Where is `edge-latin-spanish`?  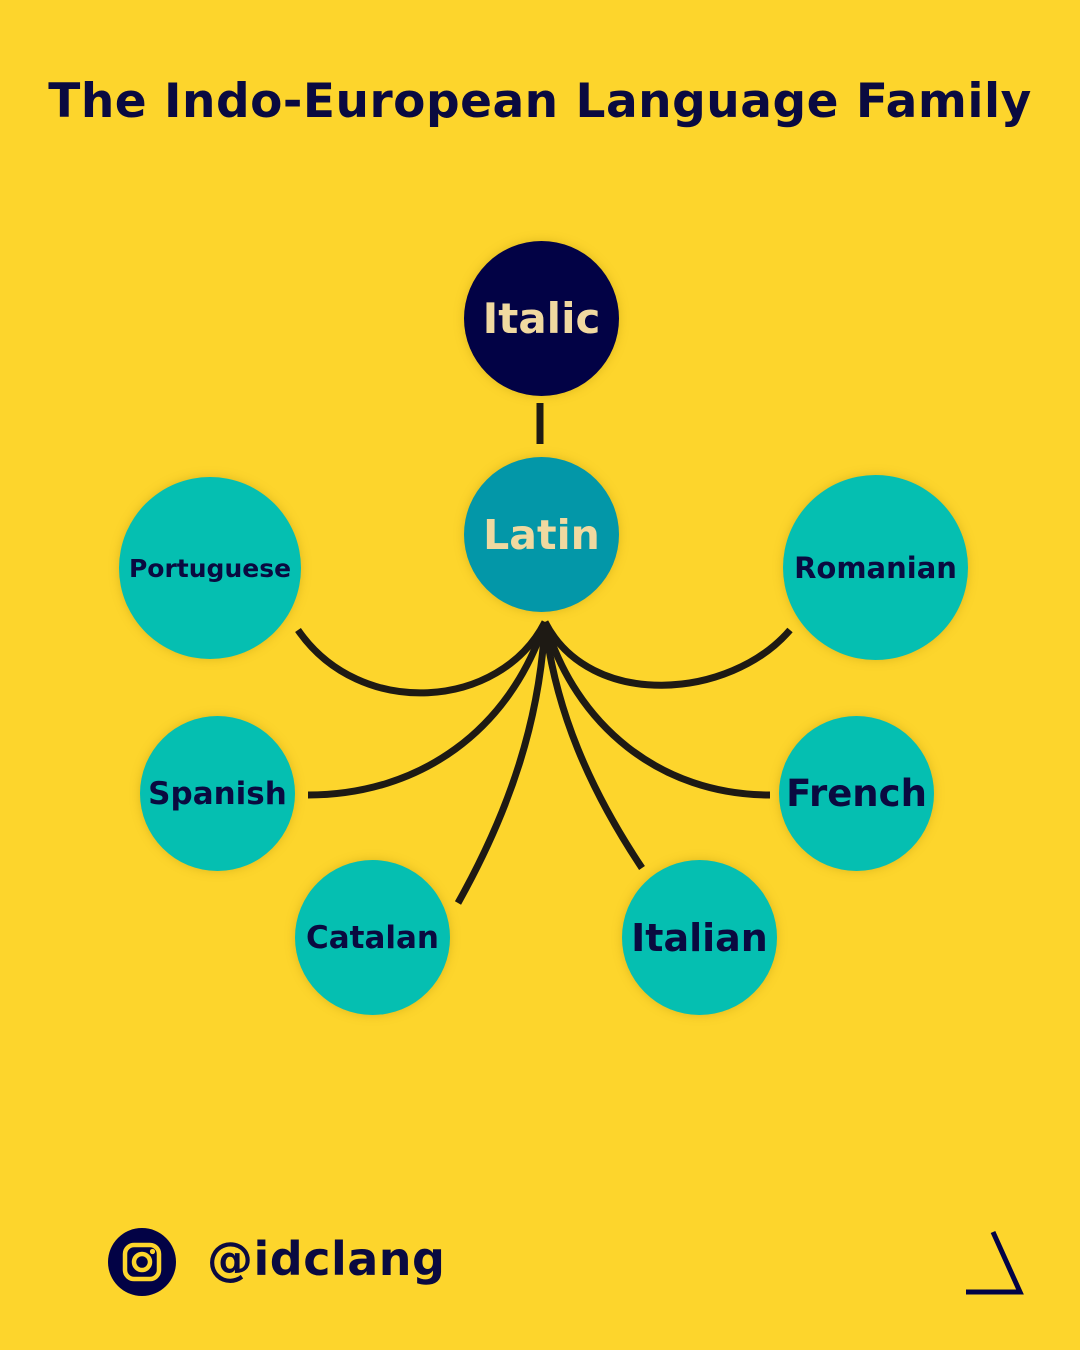 edge-latin-spanish is located at coordinates (428, 709).